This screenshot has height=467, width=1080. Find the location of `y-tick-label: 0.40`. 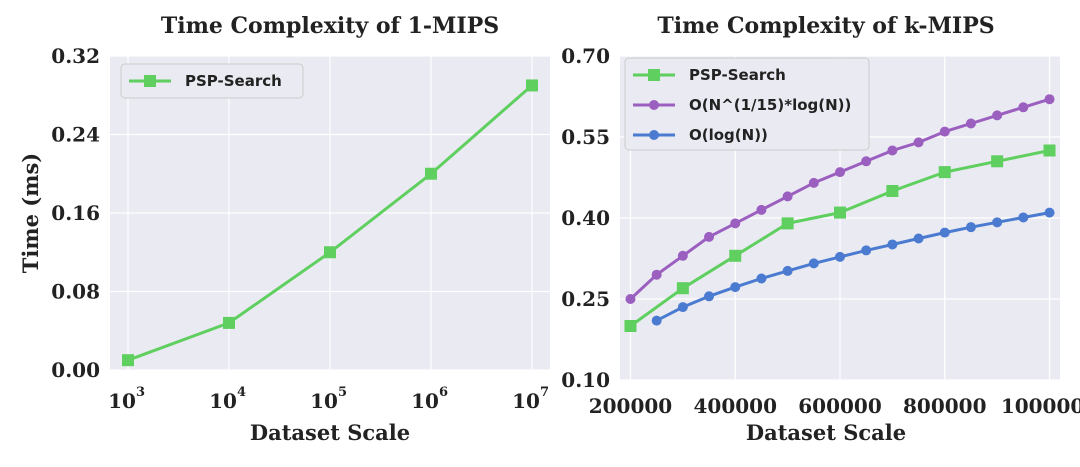

y-tick-label: 0.40 is located at coordinates (585, 218).